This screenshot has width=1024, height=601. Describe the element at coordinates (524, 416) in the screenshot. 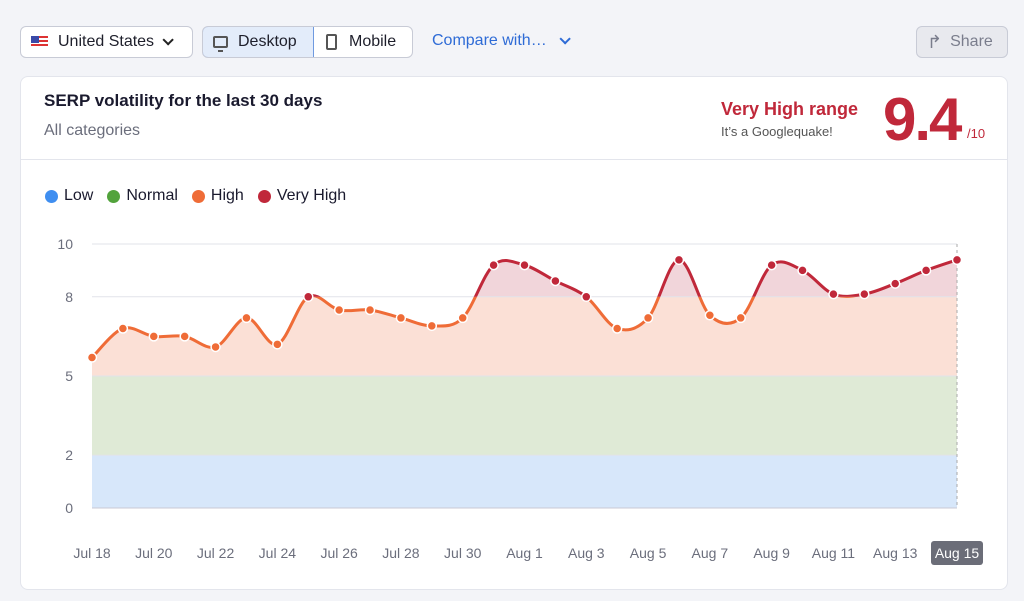

I see `band-normal` at that location.